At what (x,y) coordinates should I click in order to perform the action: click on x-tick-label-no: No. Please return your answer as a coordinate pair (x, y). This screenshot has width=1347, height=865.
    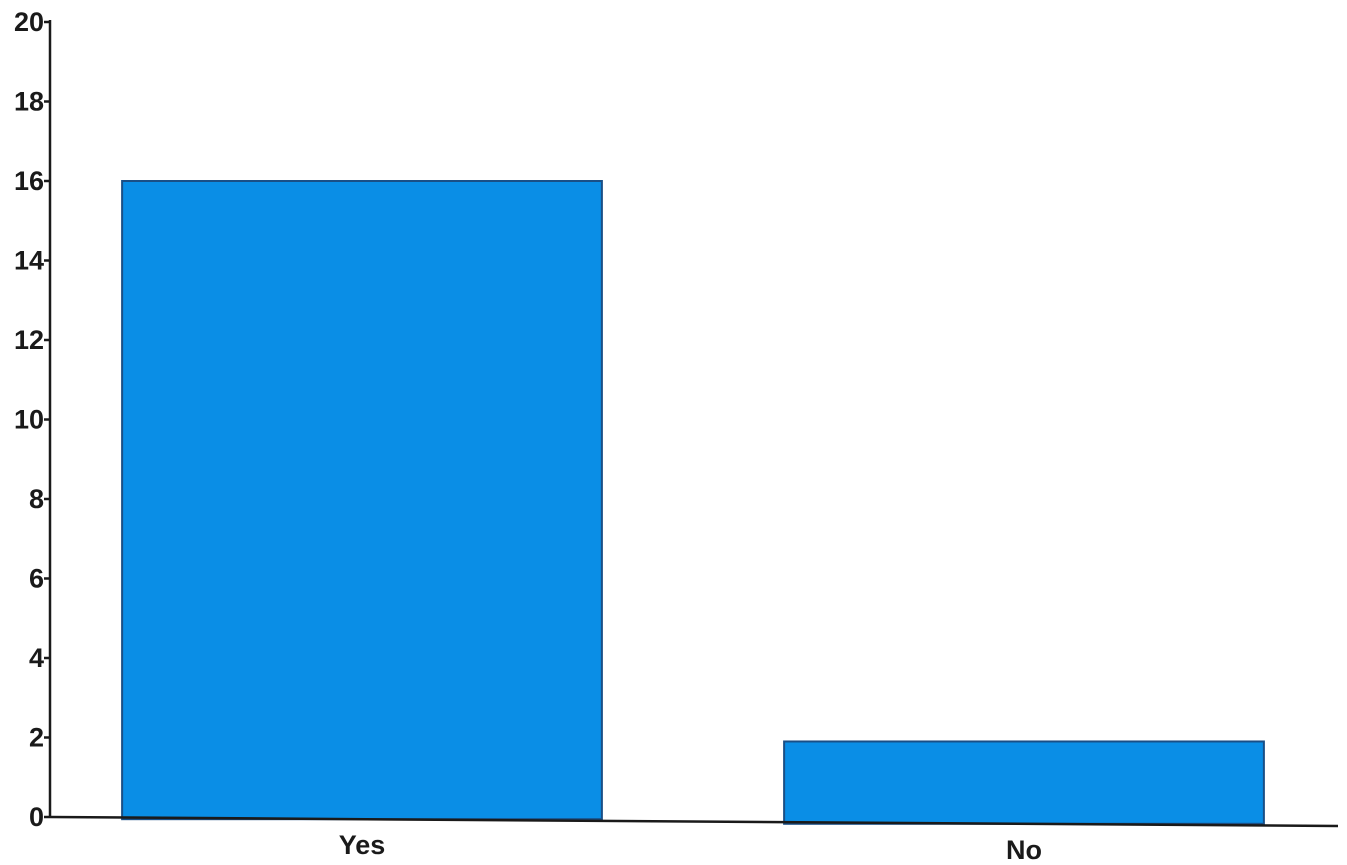
    Looking at the image, I should click on (1024, 850).